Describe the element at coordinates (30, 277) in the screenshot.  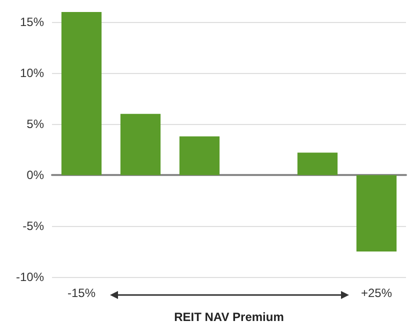
I see `y-tick-label: -10%` at that location.